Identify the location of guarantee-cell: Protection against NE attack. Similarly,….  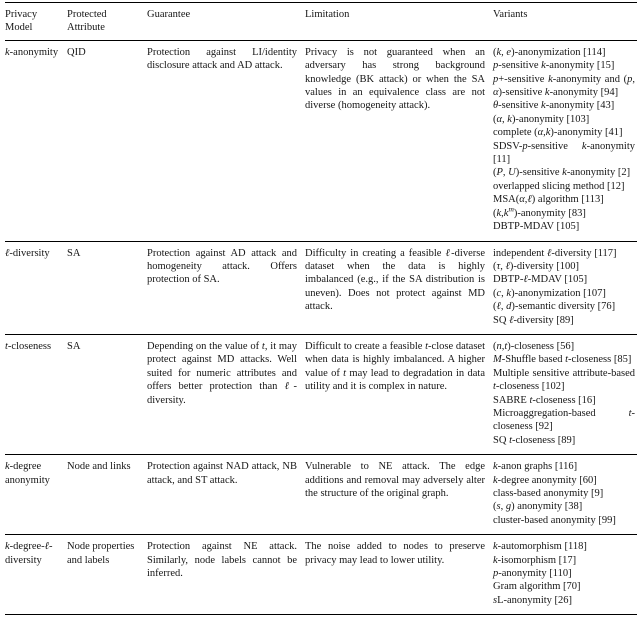
(226, 574).